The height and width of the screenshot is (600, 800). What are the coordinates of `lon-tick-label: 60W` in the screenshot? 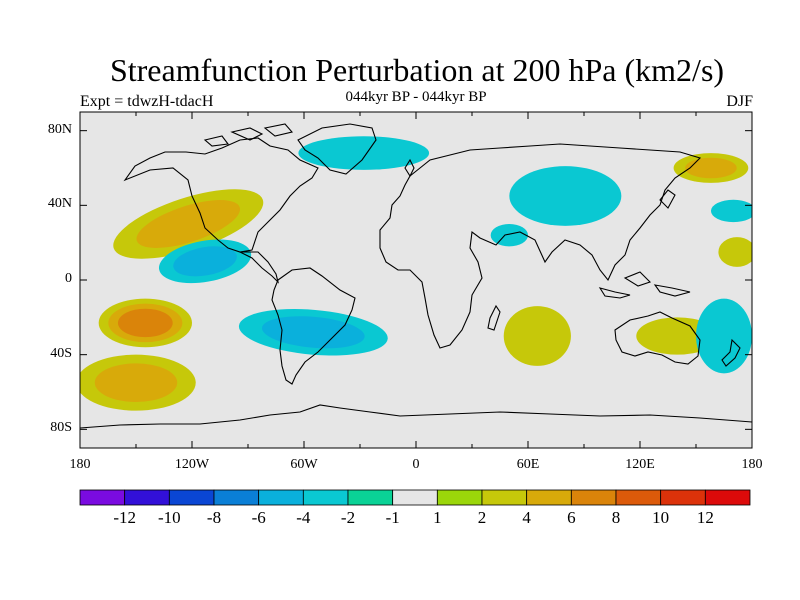 It's located at (304, 464).